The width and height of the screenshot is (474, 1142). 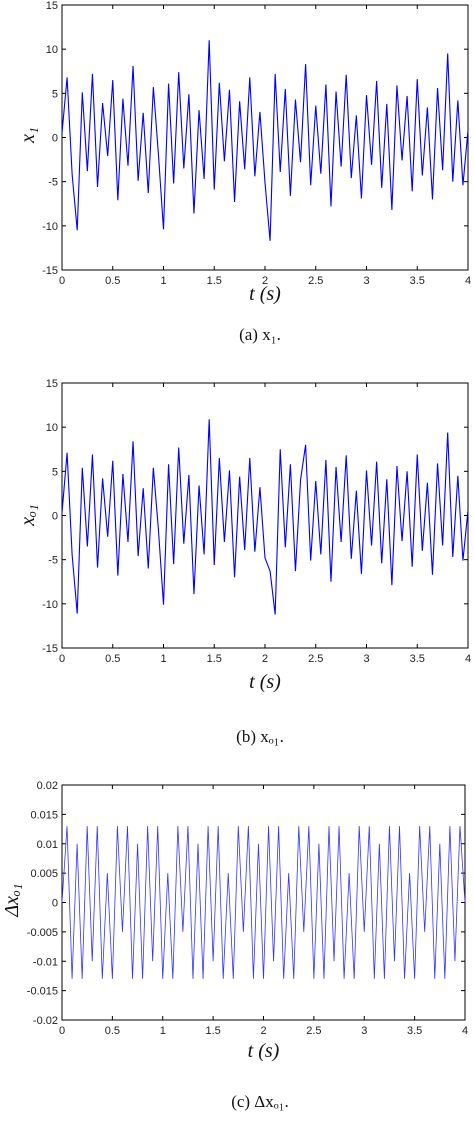 What do you see at coordinates (44, 874) in the screenshot?
I see `y-tick-label: 0.005` at bounding box center [44, 874].